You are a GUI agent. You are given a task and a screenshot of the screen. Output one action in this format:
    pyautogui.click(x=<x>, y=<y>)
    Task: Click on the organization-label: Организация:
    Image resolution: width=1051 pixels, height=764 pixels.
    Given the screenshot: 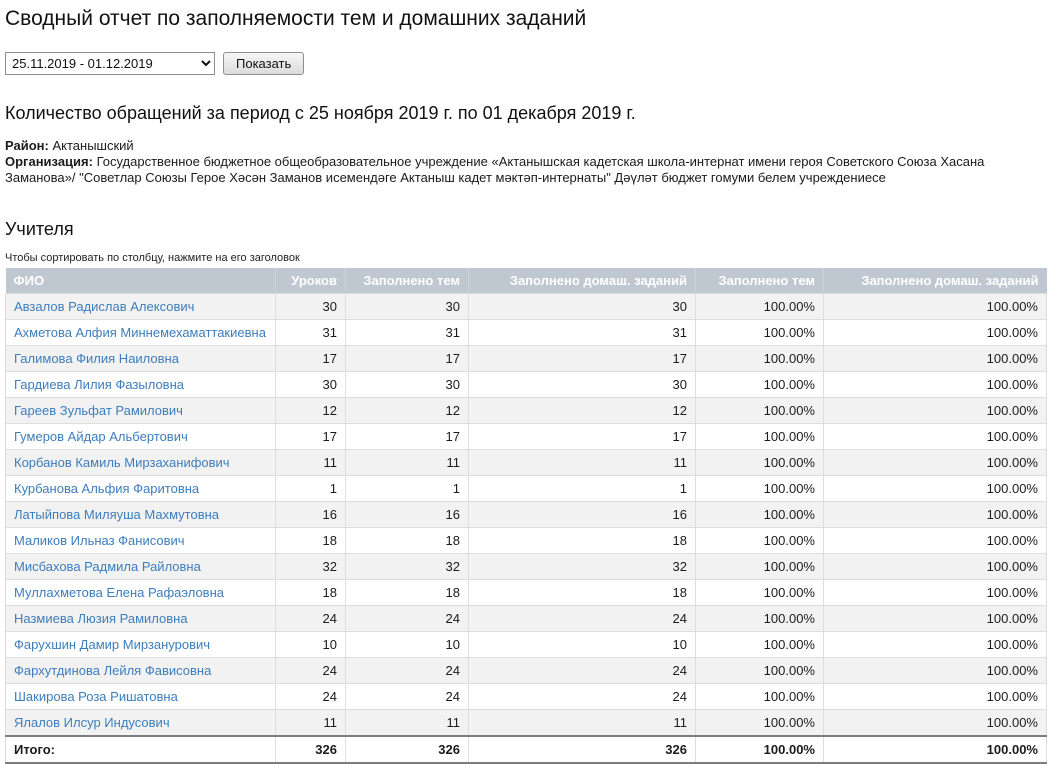 What is the action you would take?
    pyautogui.click(x=49, y=161)
    